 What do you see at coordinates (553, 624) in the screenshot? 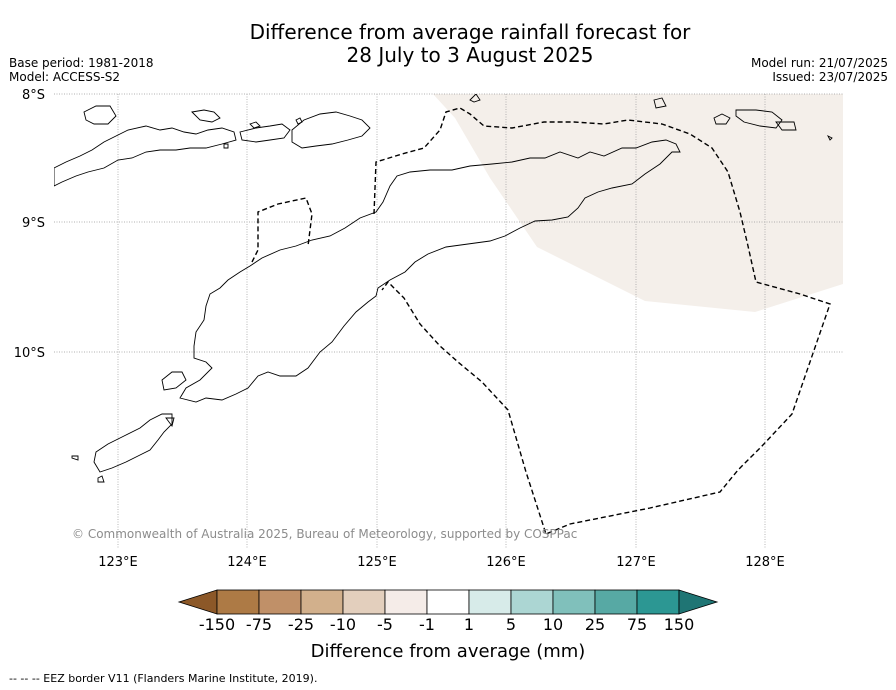
I see `colorbar-tick-label: 10` at bounding box center [553, 624].